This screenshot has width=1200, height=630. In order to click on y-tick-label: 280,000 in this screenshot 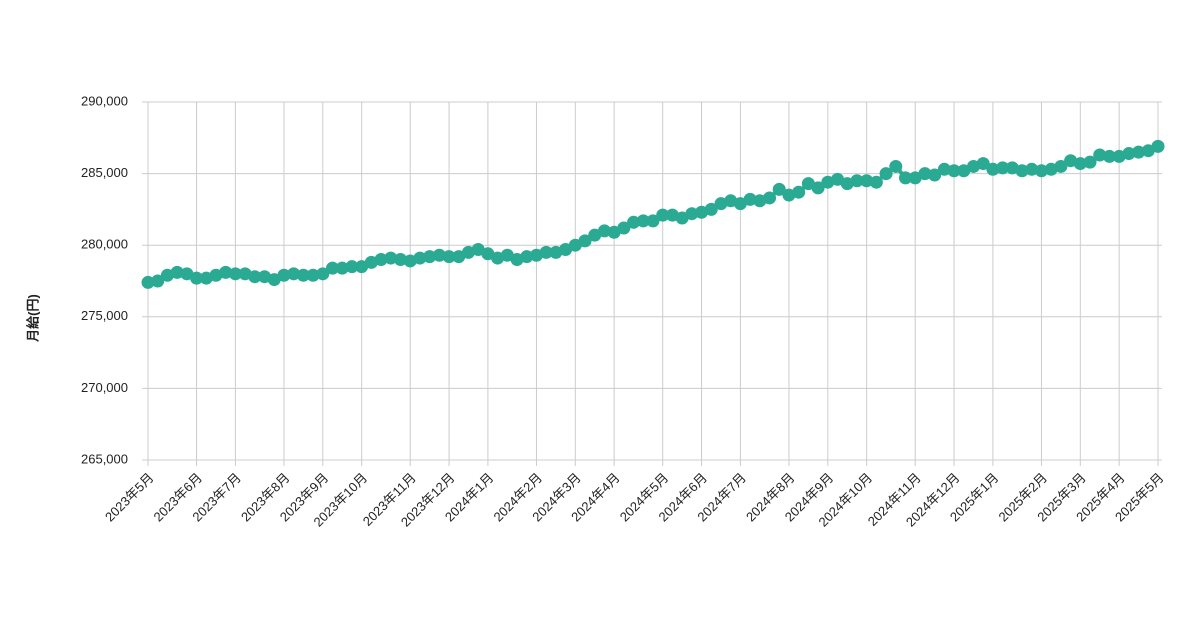, I will do `click(104, 244)`.